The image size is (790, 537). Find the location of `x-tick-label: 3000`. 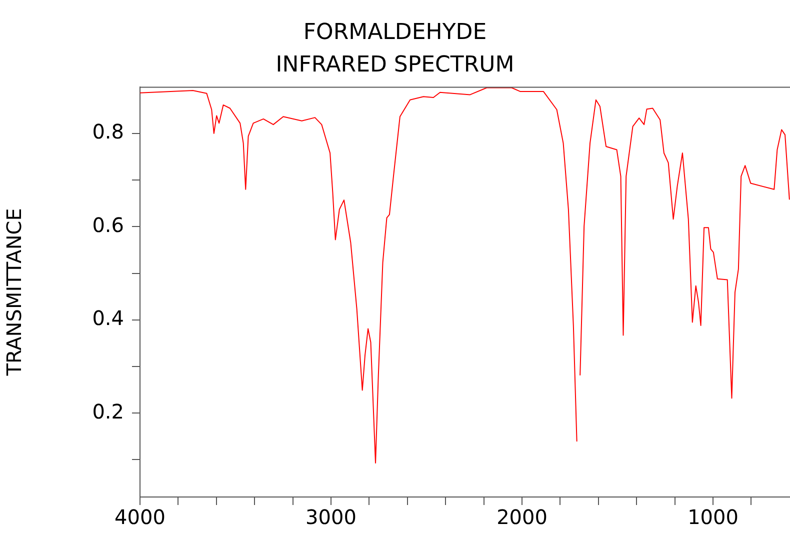

x-tick-label: 3000 is located at coordinates (331, 517).